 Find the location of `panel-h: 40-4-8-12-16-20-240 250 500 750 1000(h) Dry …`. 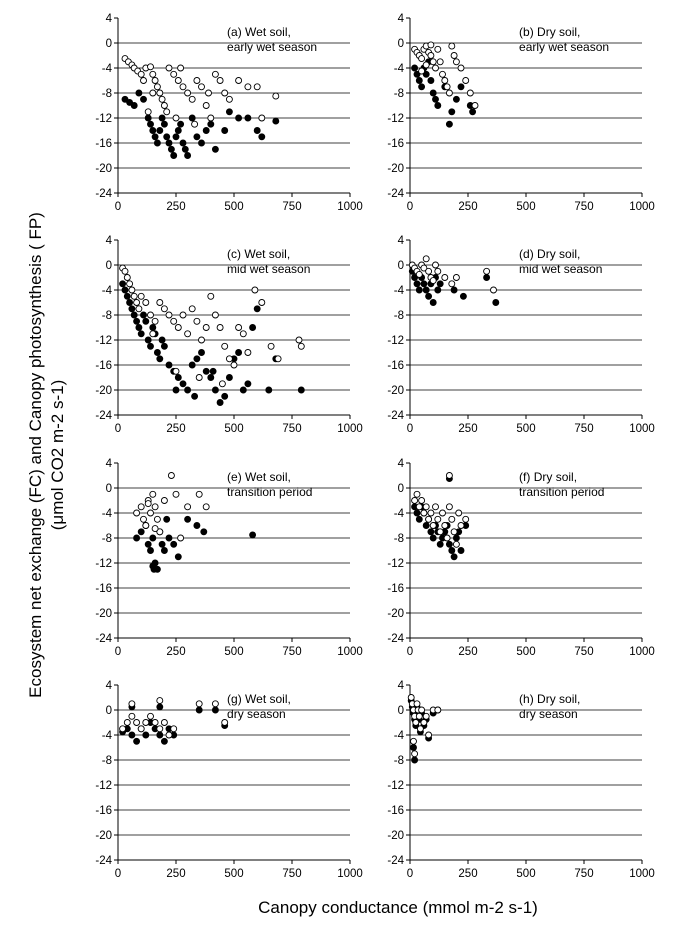

panel-h: 40-4-8-12-16-20-240 250 500 750 1000(h) Dry … is located at coordinates (520, 780).